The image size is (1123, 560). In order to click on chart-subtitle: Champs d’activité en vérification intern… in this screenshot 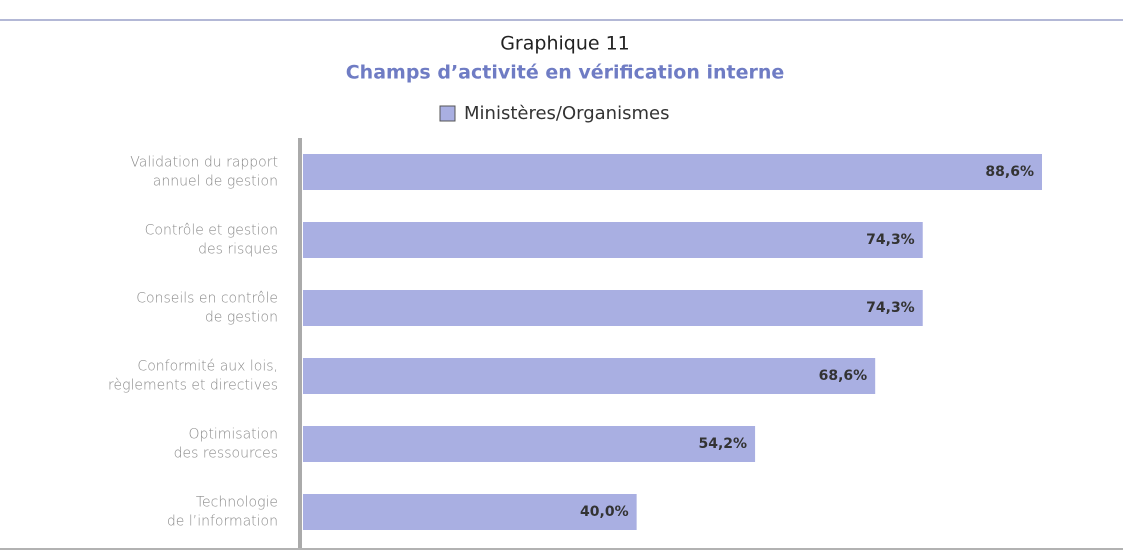, I will do `click(565, 73)`.